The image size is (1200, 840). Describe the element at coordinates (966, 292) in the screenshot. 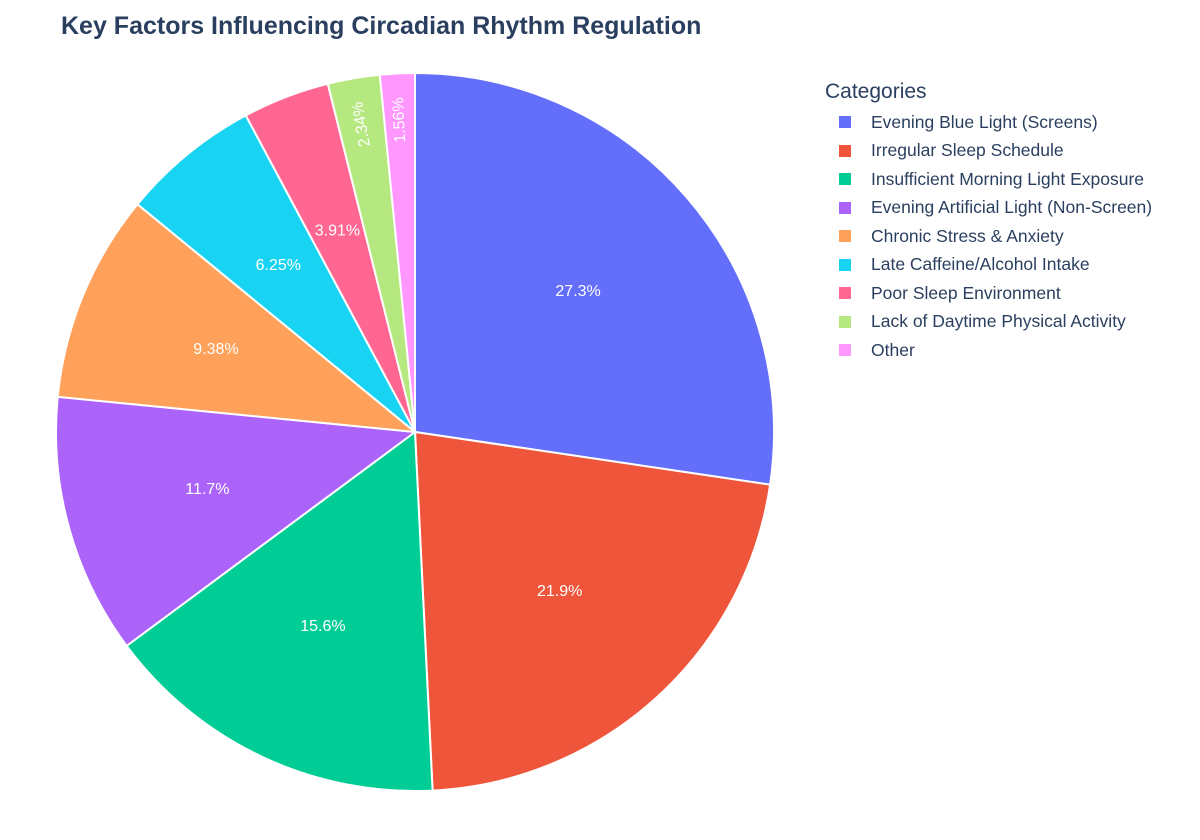

I see `legend-label: Poor Sleep Environment` at that location.